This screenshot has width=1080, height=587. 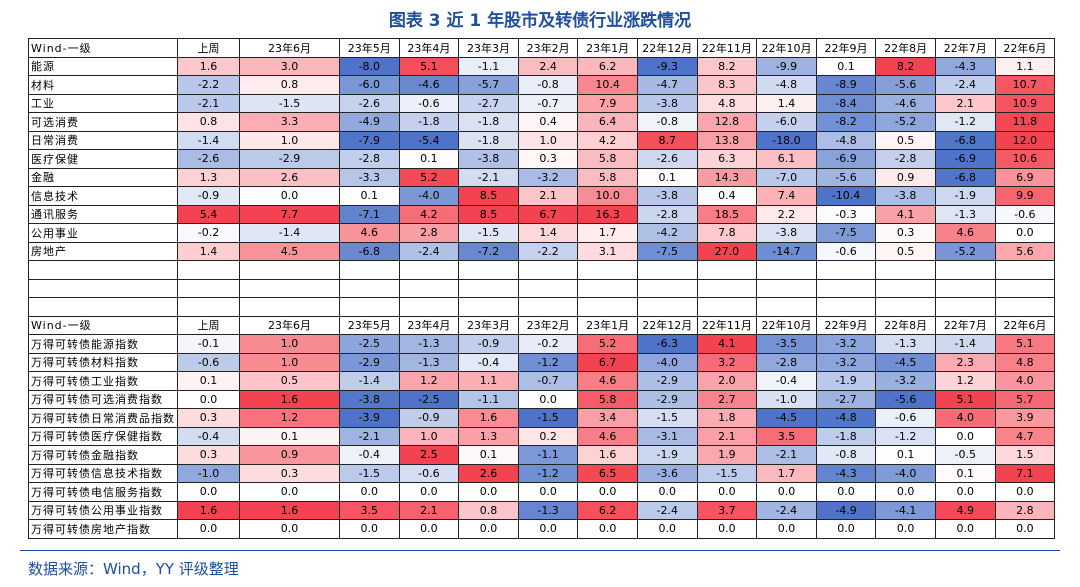 What do you see at coordinates (905, 344) in the screenshot?
I see `cell: -1.3` at bounding box center [905, 344].